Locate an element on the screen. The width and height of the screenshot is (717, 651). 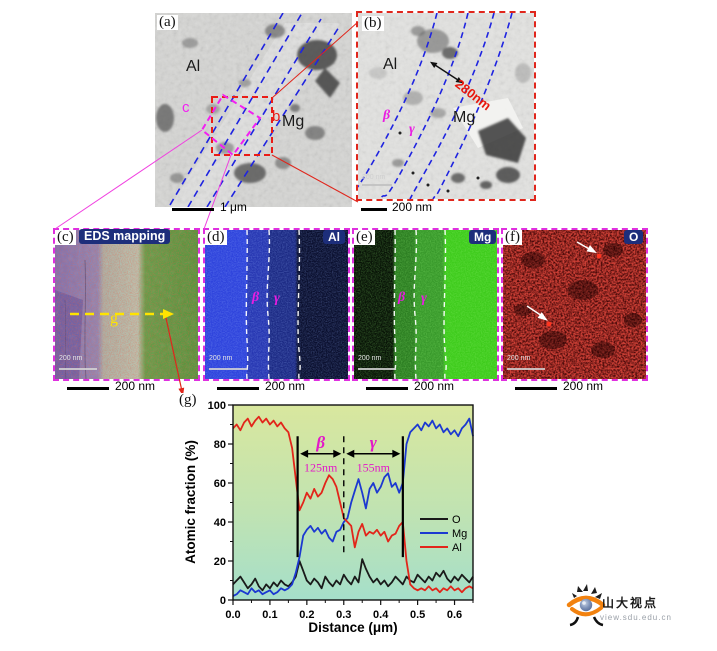
panel-b-micrograph is located at coordinates (446, 106).